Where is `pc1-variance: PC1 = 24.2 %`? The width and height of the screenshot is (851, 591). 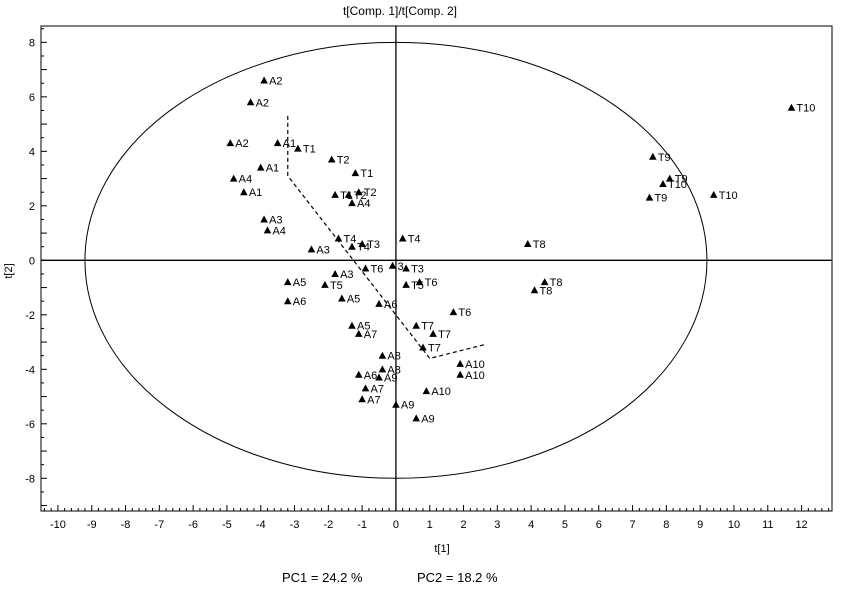
pc1-variance: PC1 = 24.2 % is located at coordinates (322, 577).